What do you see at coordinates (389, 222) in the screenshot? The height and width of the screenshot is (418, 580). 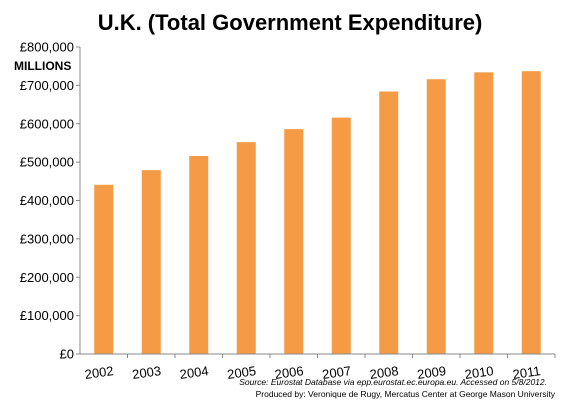 I see `bar-2008` at bounding box center [389, 222].